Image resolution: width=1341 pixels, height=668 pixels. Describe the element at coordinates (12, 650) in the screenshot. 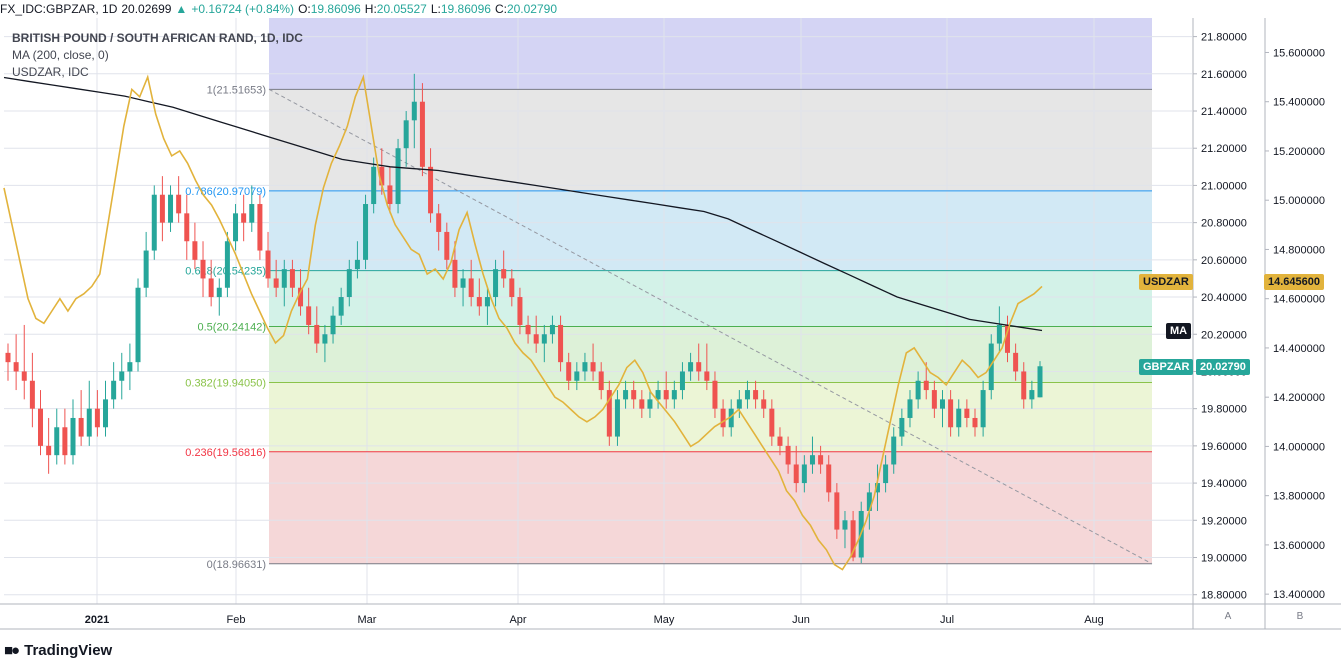

I see `tradingview-logo-icon: ■●` at that location.